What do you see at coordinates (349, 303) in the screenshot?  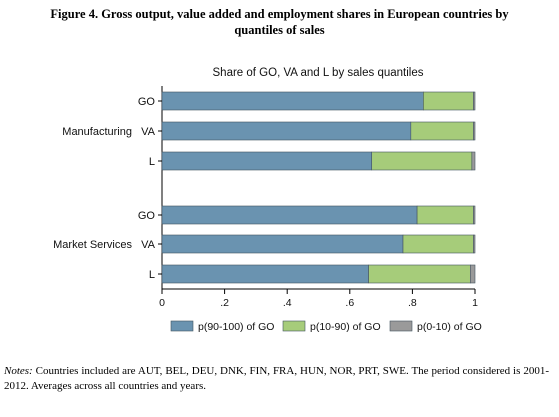 I see `x-tick-label: .6` at bounding box center [349, 303].